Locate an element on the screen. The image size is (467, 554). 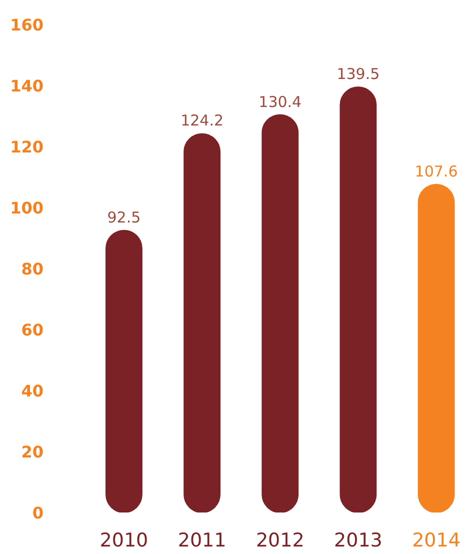
y-tick-label: 40 is located at coordinates (32, 391).